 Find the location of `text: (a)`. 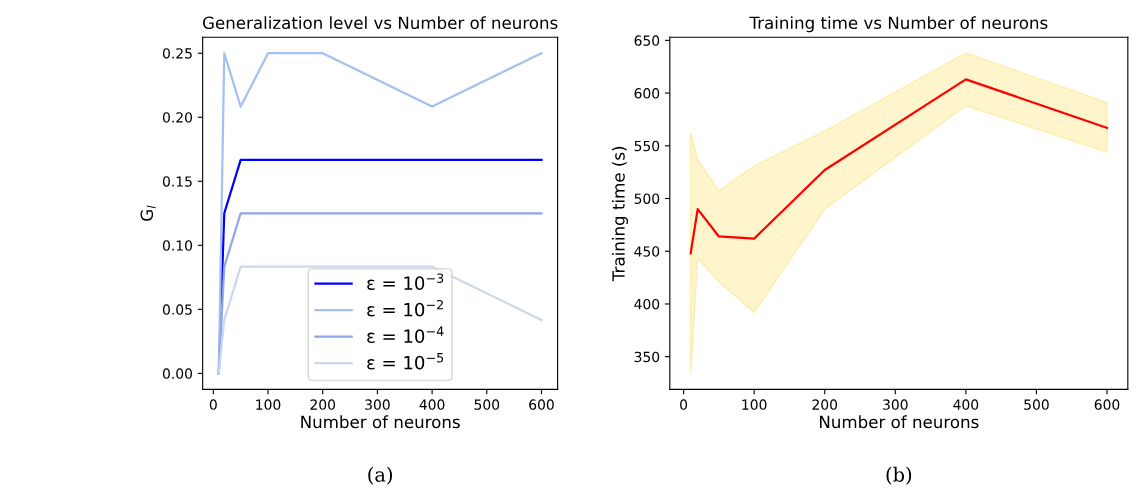

text: (a) is located at coordinates (380, 475).